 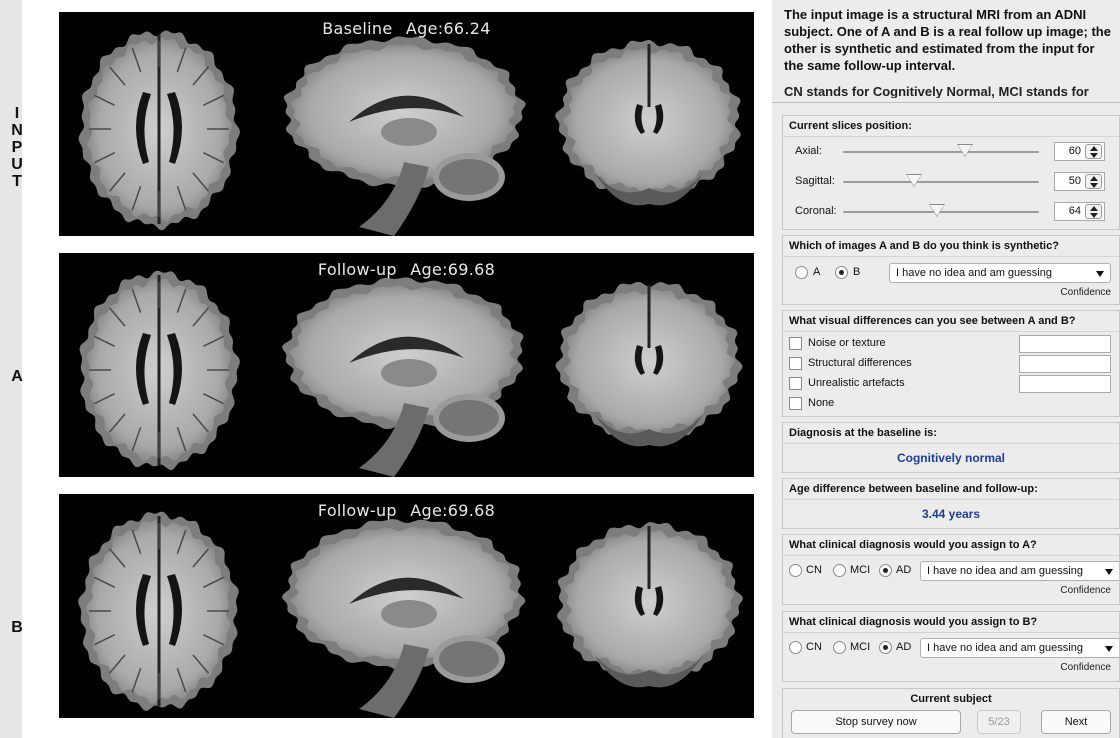 I want to click on synthetic-confidence-label: Confidence, so click(x=1085, y=292).